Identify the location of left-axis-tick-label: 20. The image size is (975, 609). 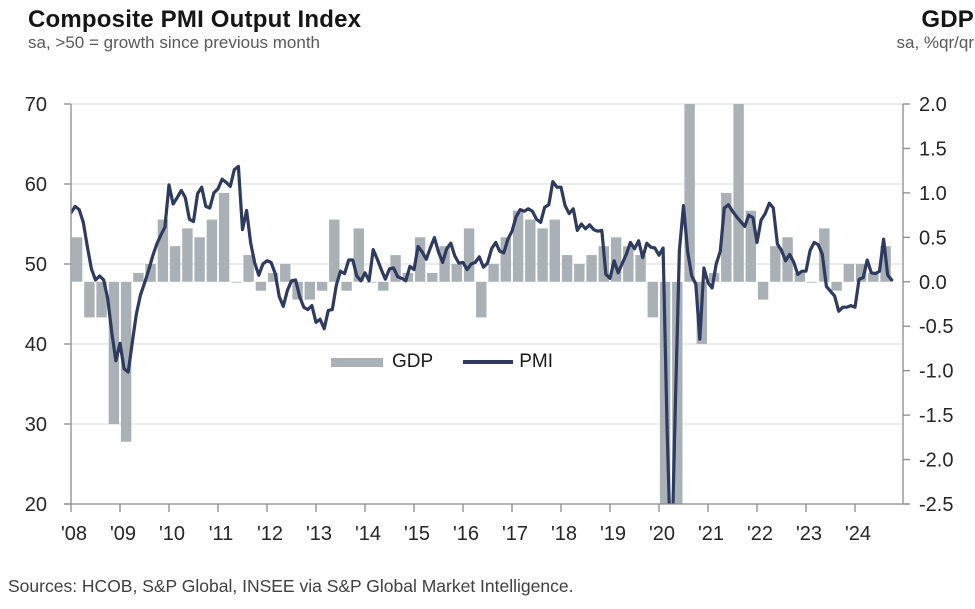
(36, 505).